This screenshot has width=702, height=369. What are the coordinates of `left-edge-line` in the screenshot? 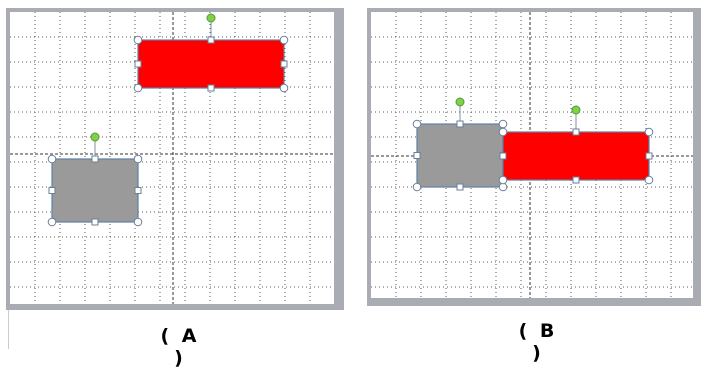 It's located at (8, 329).